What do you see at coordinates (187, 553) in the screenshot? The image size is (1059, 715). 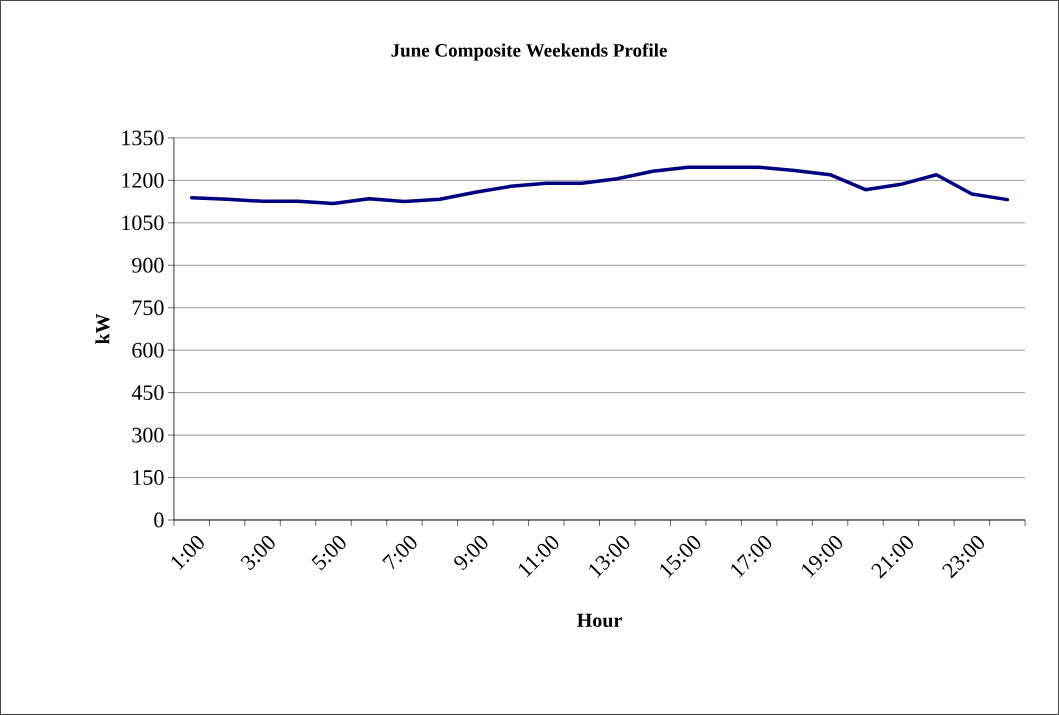 I see `x-tick-label: 1:00` at bounding box center [187, 553].